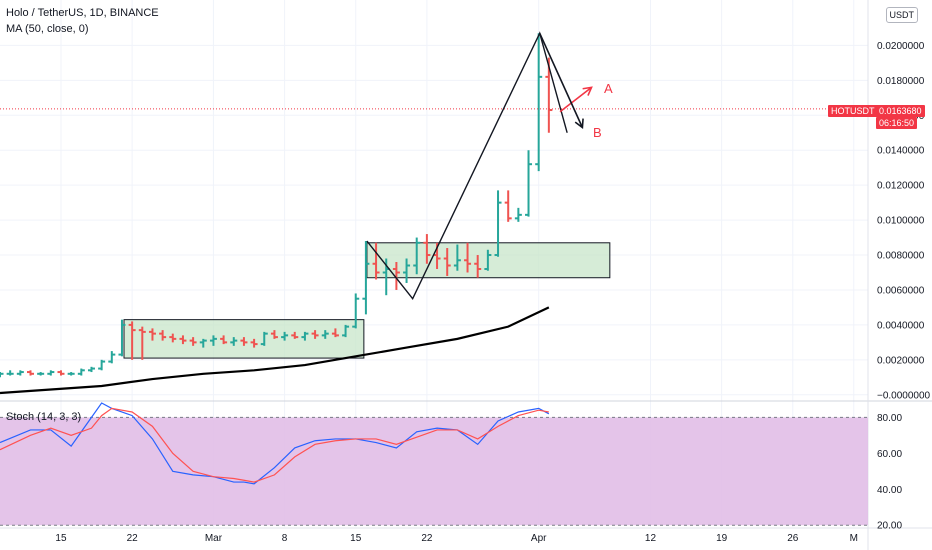 The width and height of the screenshot is (932, 550). What do you see at coordinates (853, 111) in the screenshot?
I see `price-badge-ticker: HOTUSDT` at bounding box center [853, 111].